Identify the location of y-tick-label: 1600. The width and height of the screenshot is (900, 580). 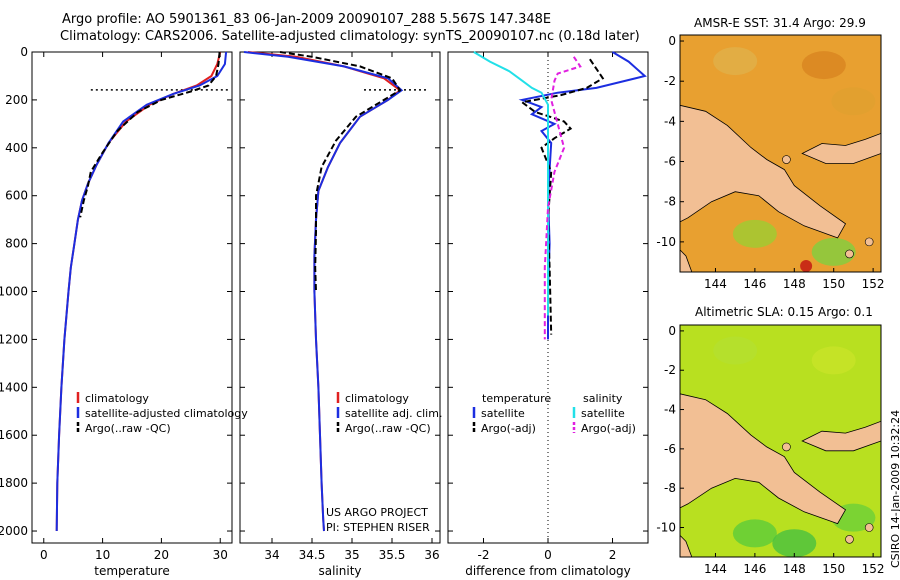
(14, 435).